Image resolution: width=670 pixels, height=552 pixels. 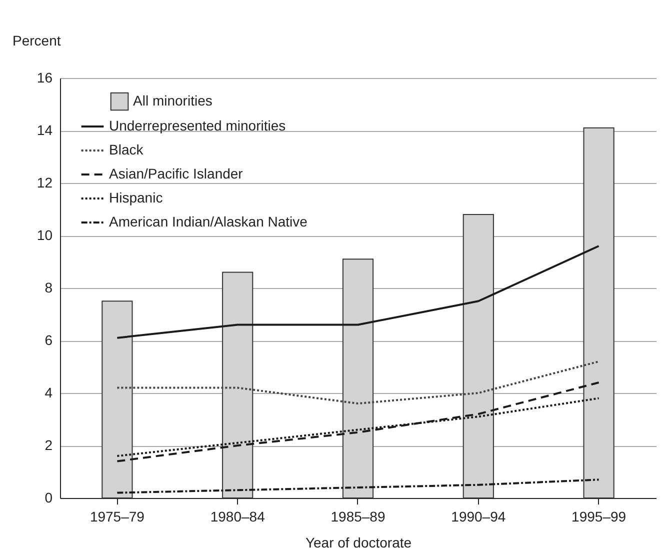 What do you see at coordinates (358, 516) in the screenshot?
I see `x-tick-label: 1985–89` at bounding box center [358, 516].